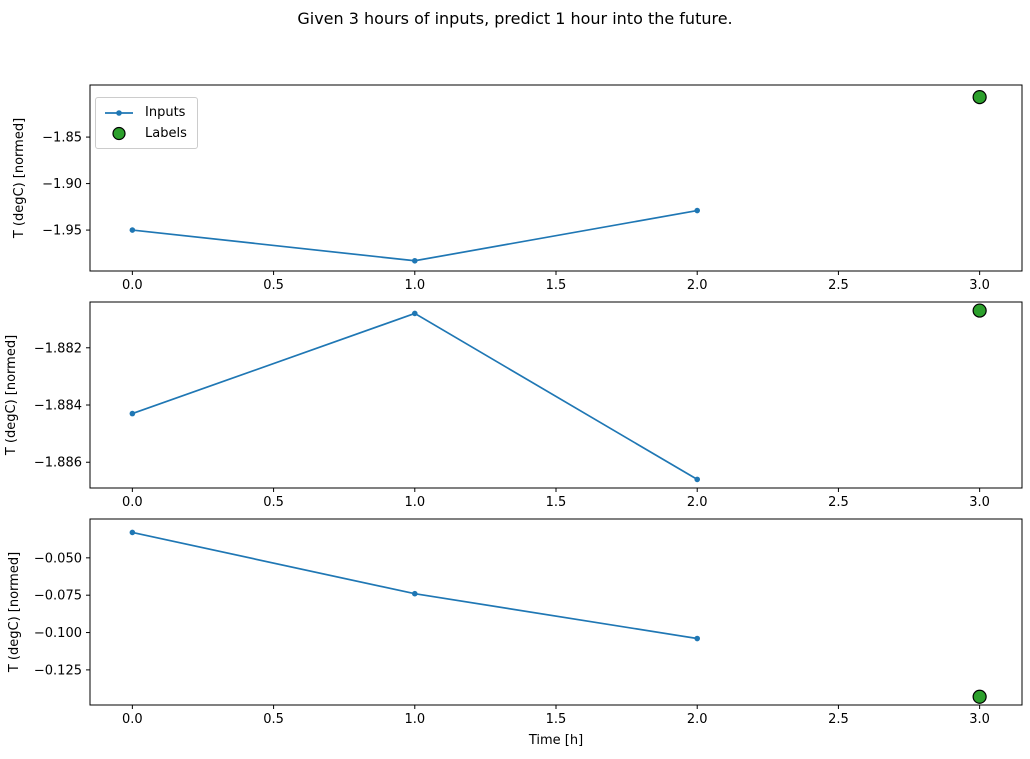 The width and height of the screenshot is (1030, 759). I want to click on labels-scatter-icon, so click(119, 133).